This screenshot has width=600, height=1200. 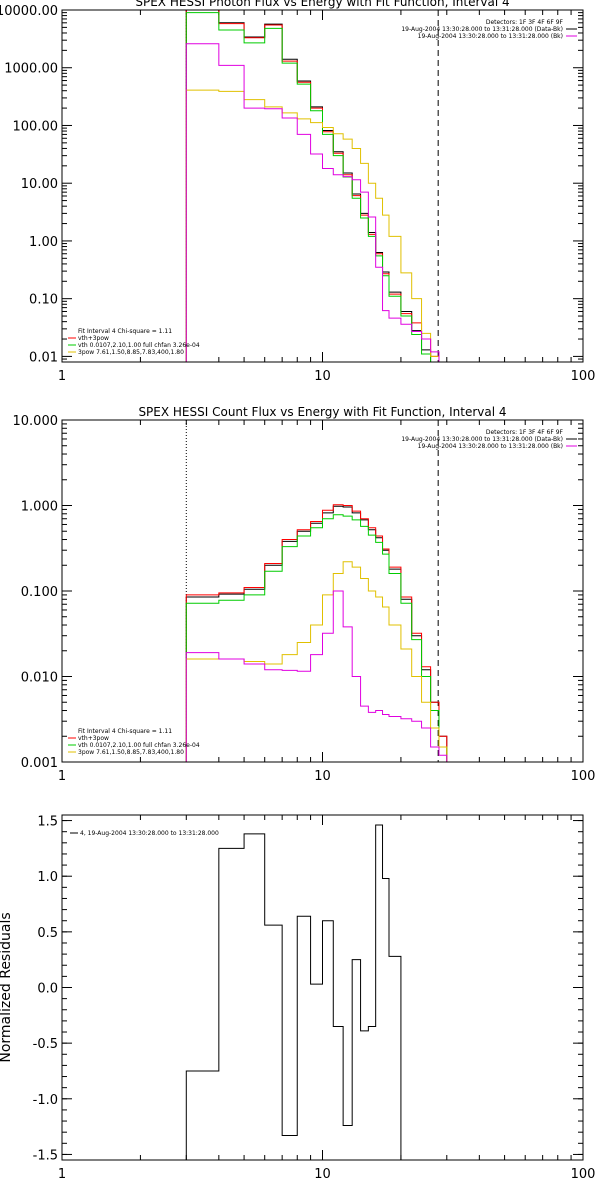 I want to click on y-tick-label: 0.0, so click(x=47, y=989).